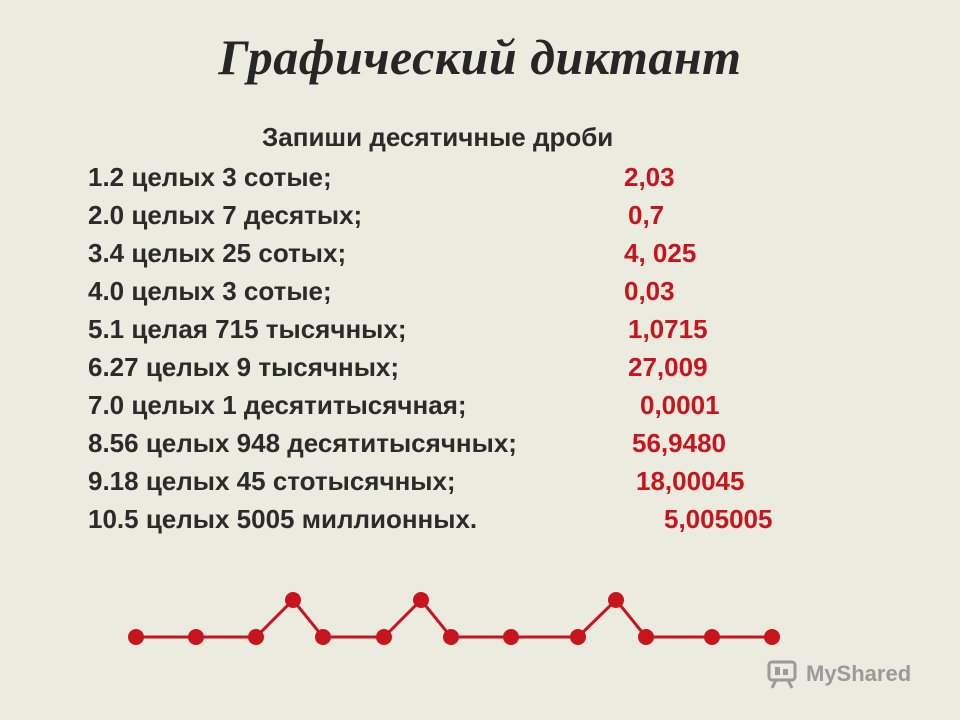 The height and width of the screenshot is (720, 960). What do you see at coordinates (277, 405) in the screenshot?
I see `task-text: 7.0 целых 1 десятитысячная;` at bounding box center [277, 405].